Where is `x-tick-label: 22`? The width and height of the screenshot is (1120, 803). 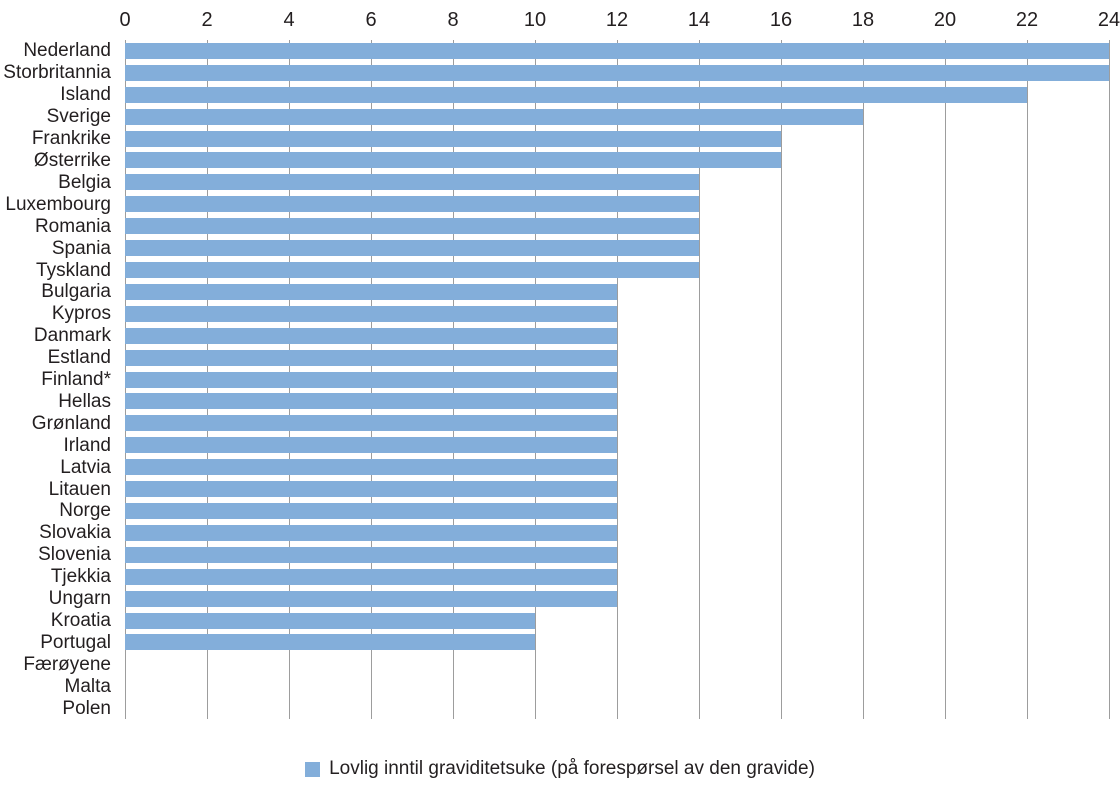
x-tick-label: 22 is located at coordinates (1027, 20).